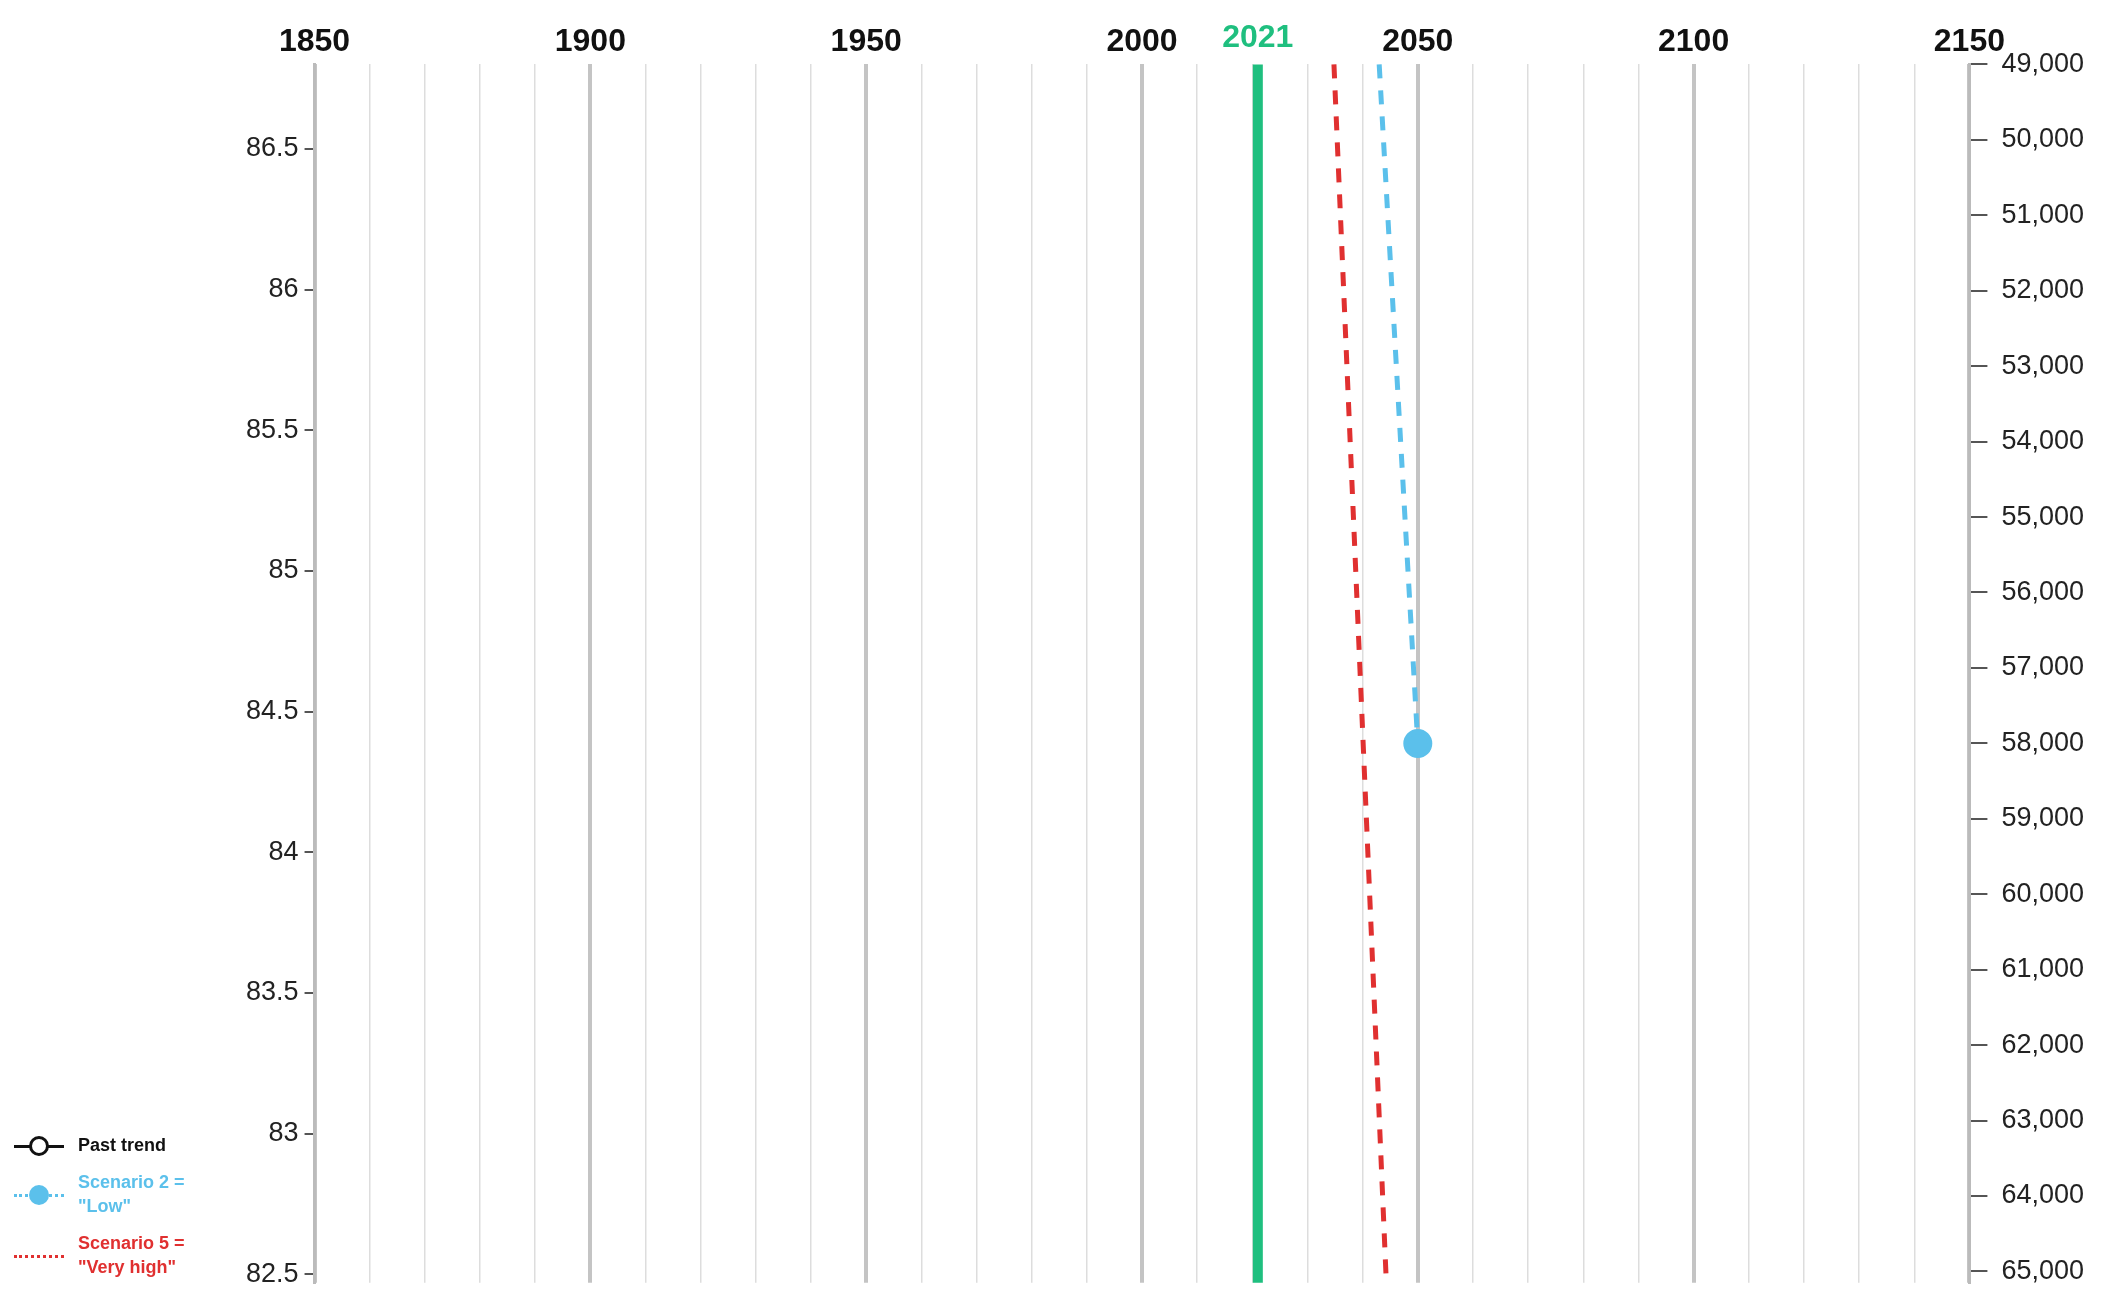 This screenshot has width=2118, height=1313. I want to click on y2-tick-label: 53,000, so click(2043, 364).